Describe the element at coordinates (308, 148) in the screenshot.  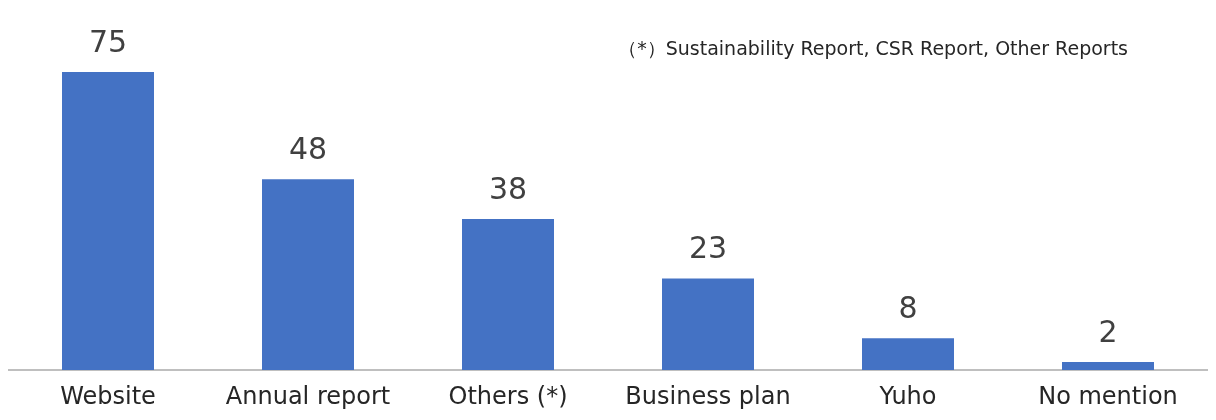
I see `data-label: 48` at that location.